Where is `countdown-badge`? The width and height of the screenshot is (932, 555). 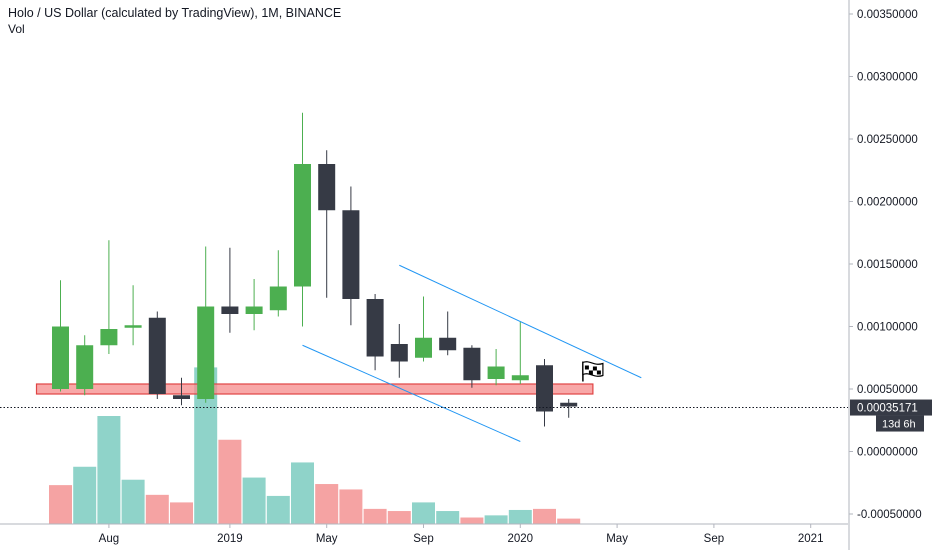
countdown-badge is located at coordinates (900, 423).